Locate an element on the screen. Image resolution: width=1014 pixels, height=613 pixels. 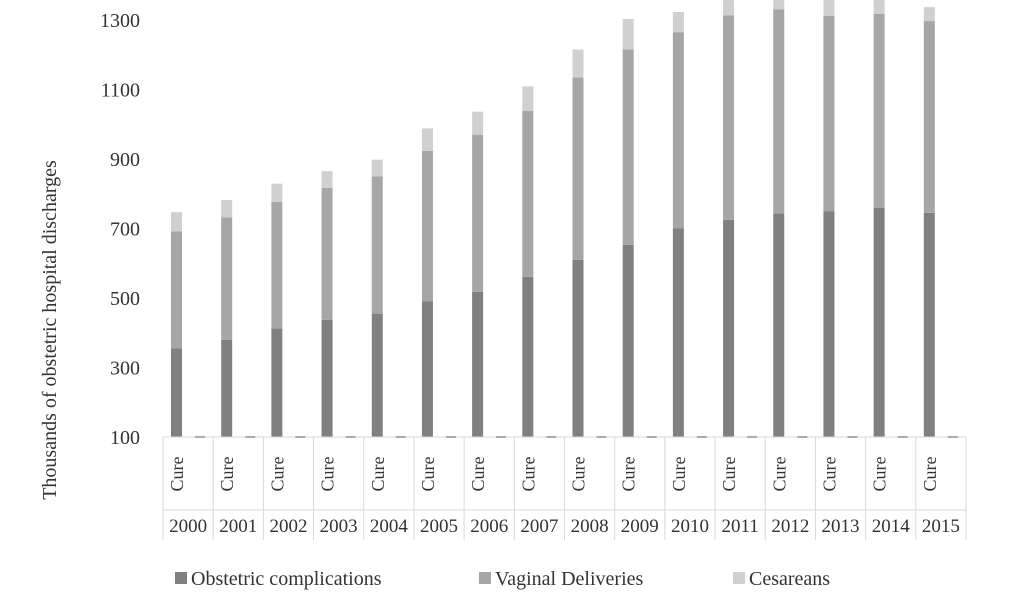
x-tick-label: 2003 is located at coordinates (339, 526).